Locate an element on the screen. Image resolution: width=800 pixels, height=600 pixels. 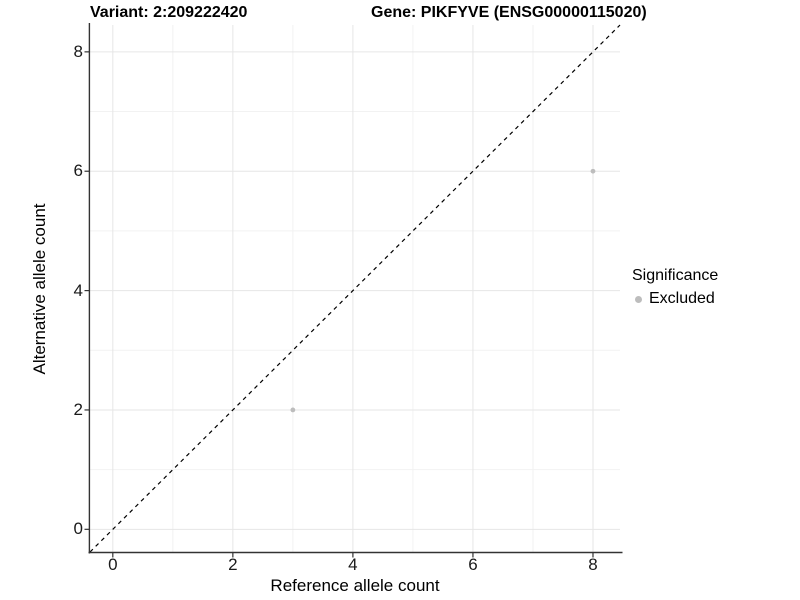
y-tick-label: 8 is located at coordinates (78, 51).